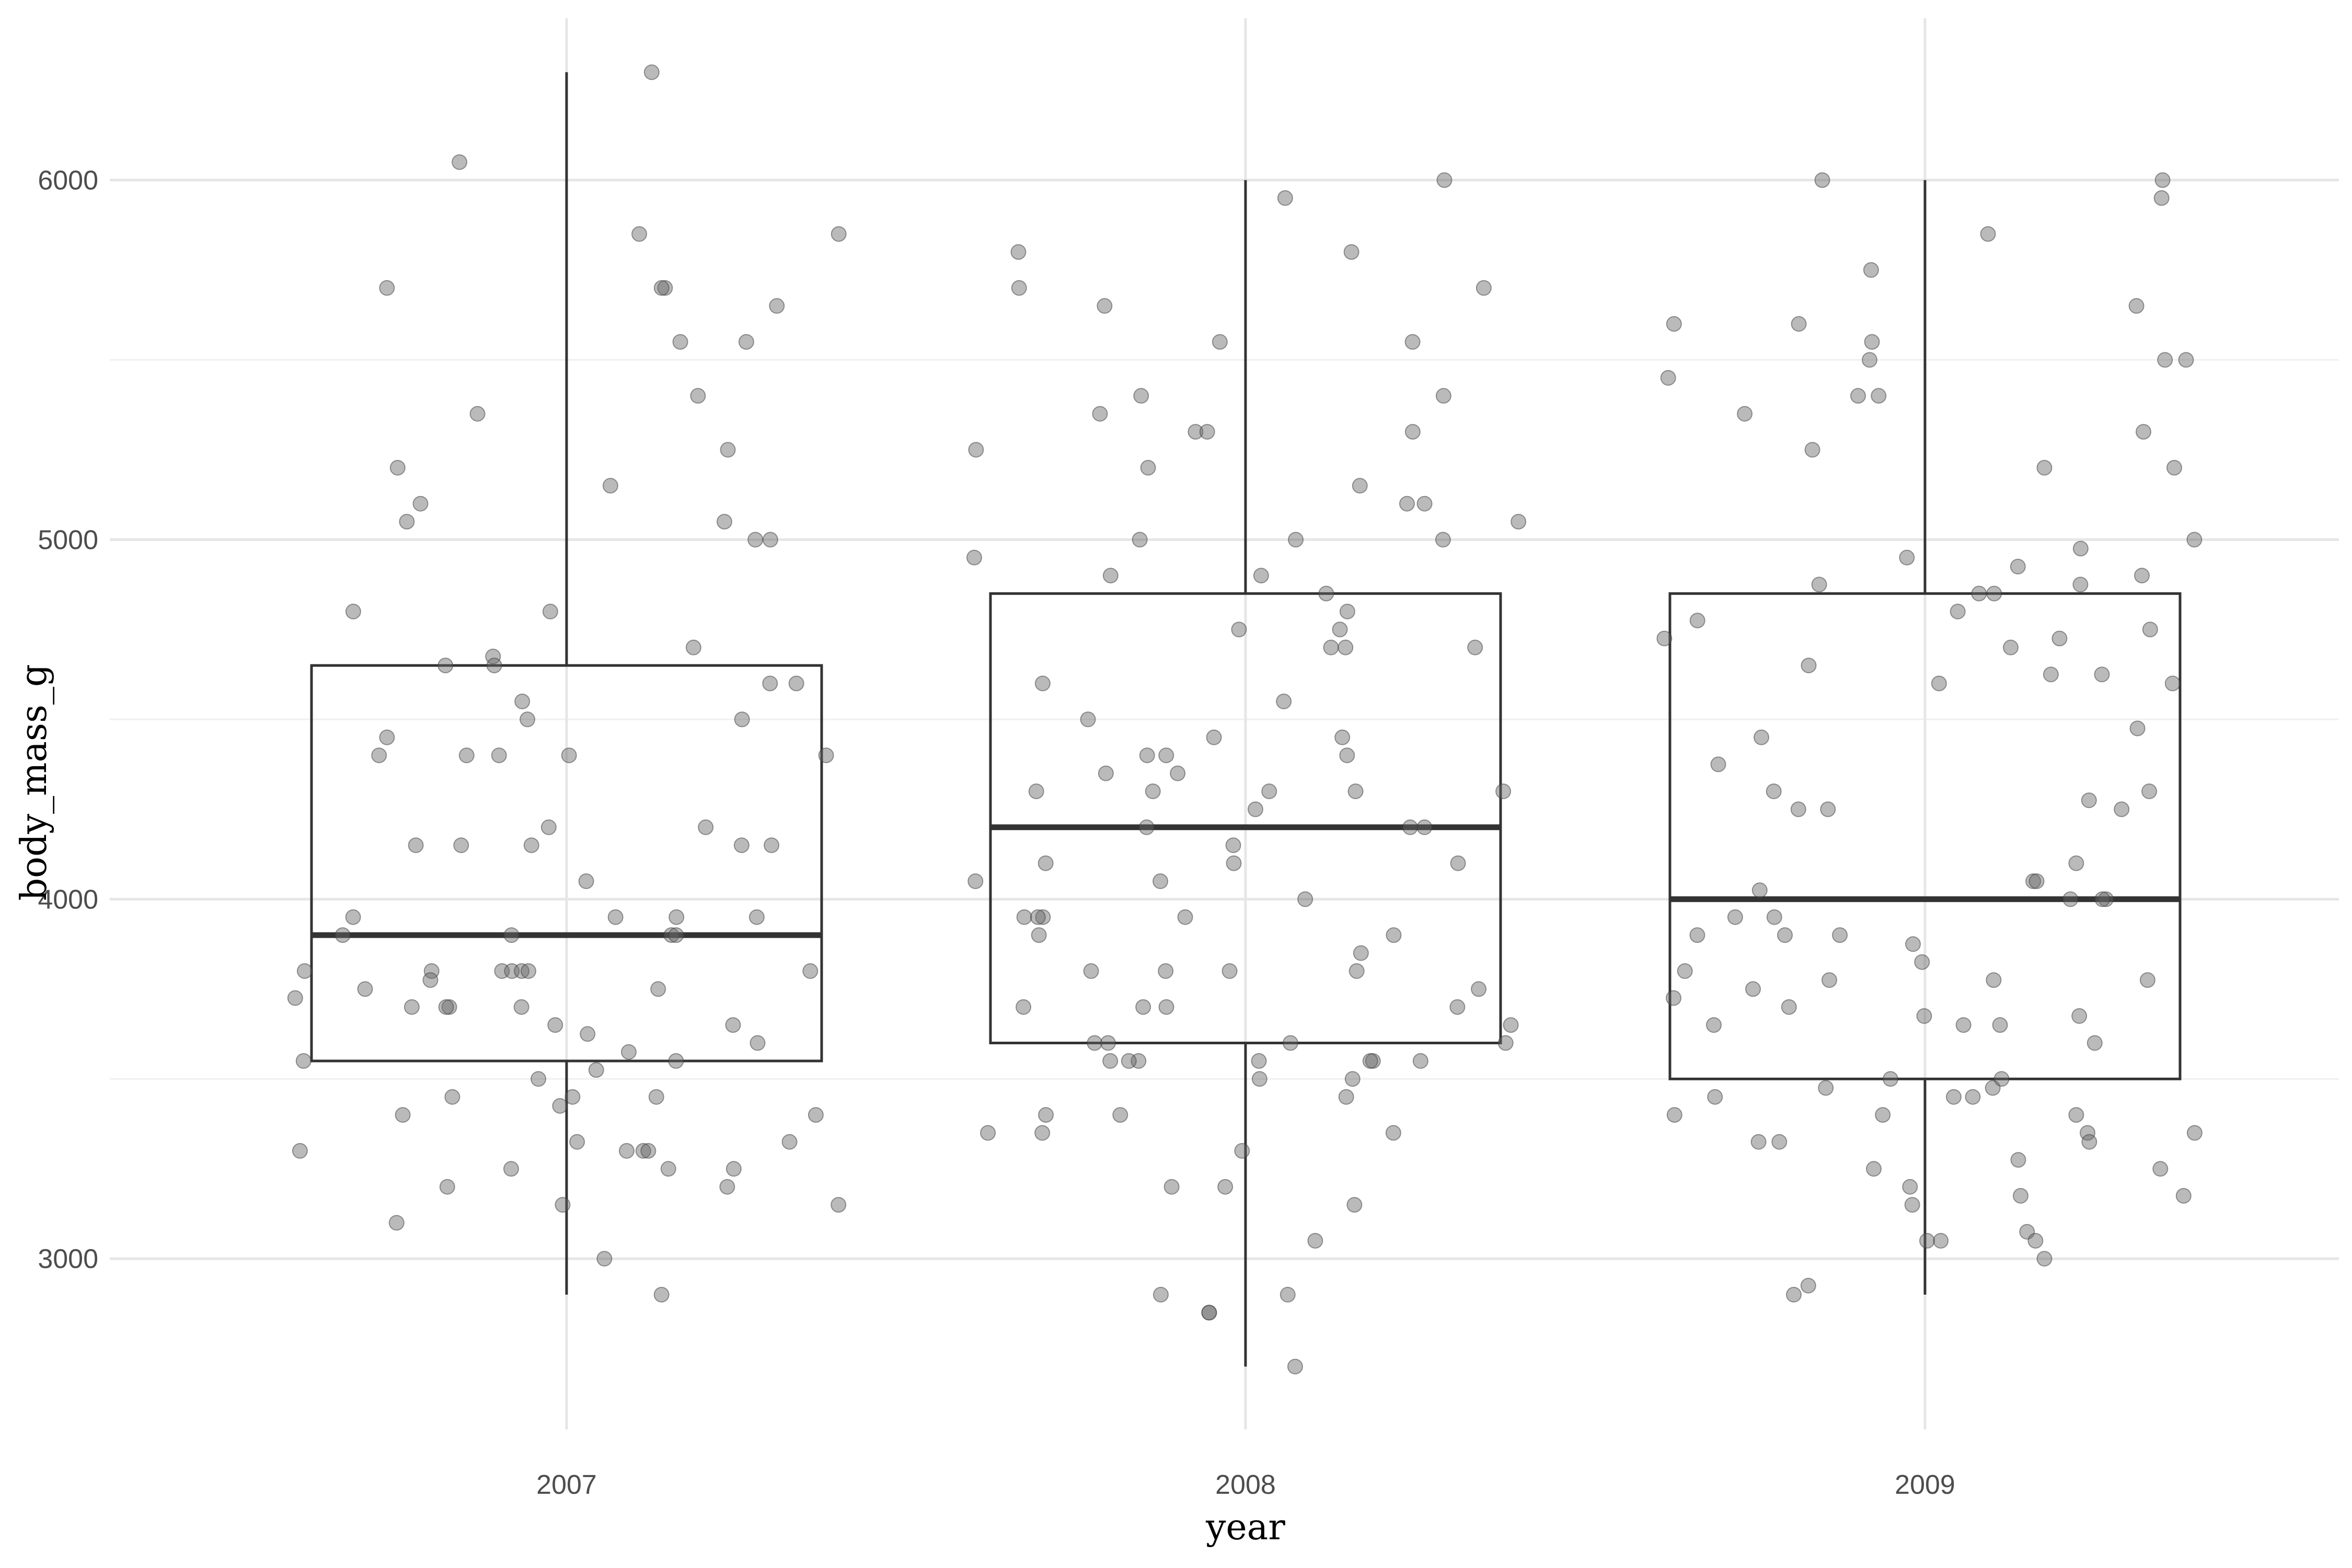  I want to click on y-tick-label: 3000, so click(68, 1259).